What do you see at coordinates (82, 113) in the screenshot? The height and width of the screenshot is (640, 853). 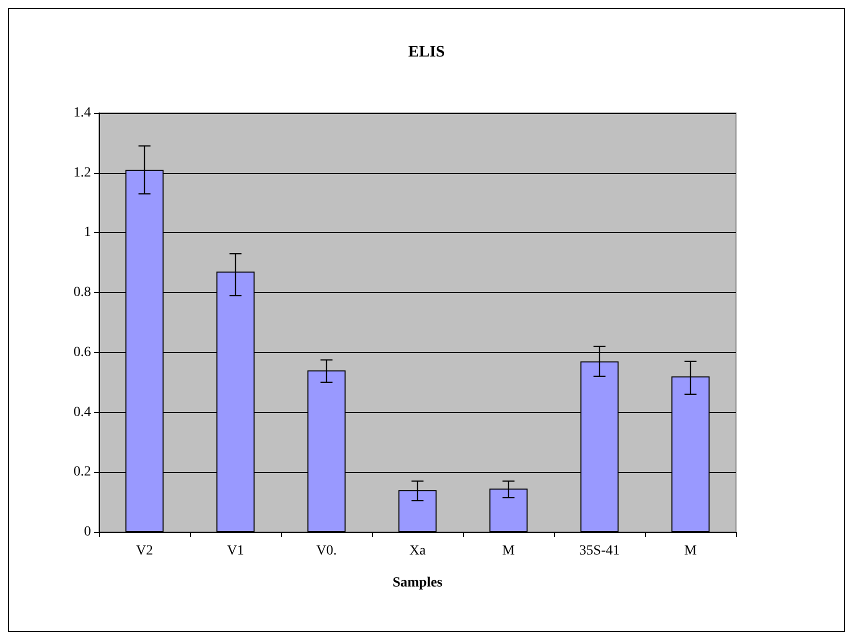 I see `y-tick-label: 1.4` at bounding box center [82, 113].